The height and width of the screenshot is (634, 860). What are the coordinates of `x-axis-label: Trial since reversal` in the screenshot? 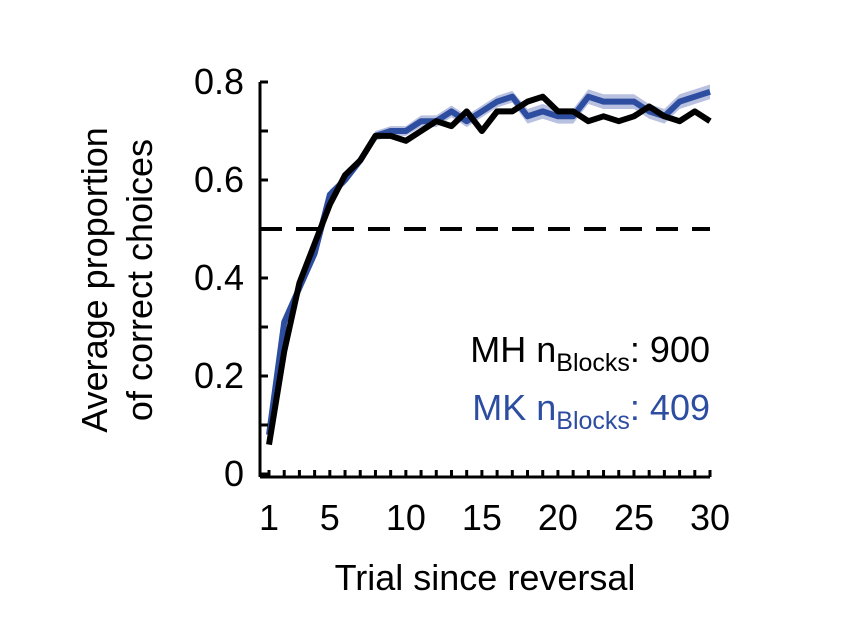 It's located at (485, 577).